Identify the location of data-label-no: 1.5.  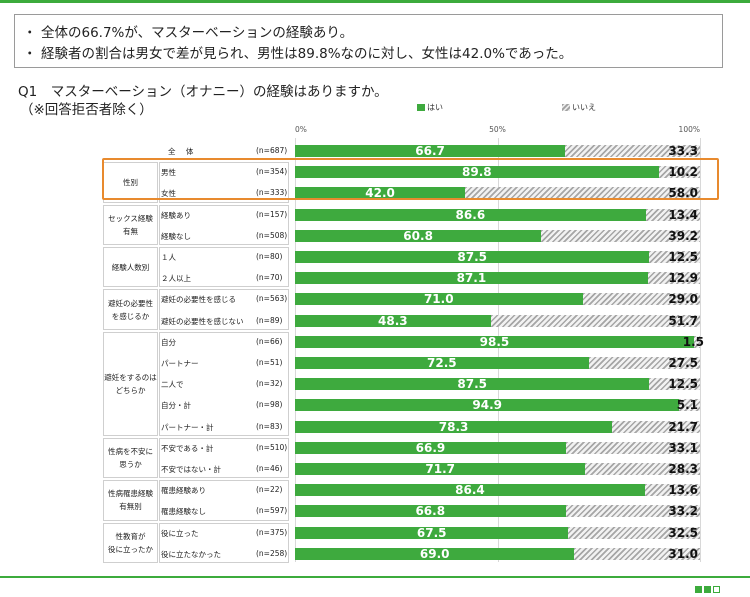
(693, 341).